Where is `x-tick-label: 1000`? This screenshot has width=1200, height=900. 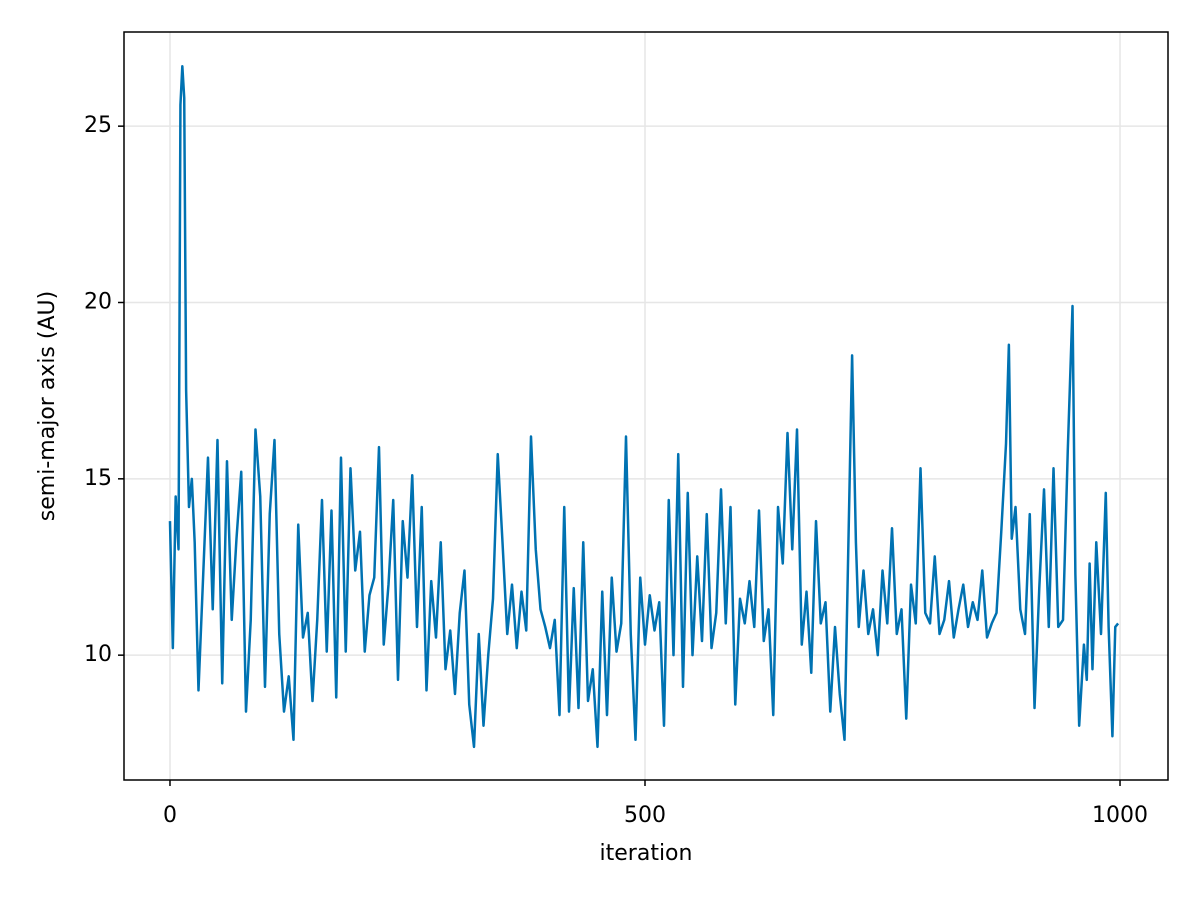
x-tick-label: 1000 is located at coordinates (1120, 815).